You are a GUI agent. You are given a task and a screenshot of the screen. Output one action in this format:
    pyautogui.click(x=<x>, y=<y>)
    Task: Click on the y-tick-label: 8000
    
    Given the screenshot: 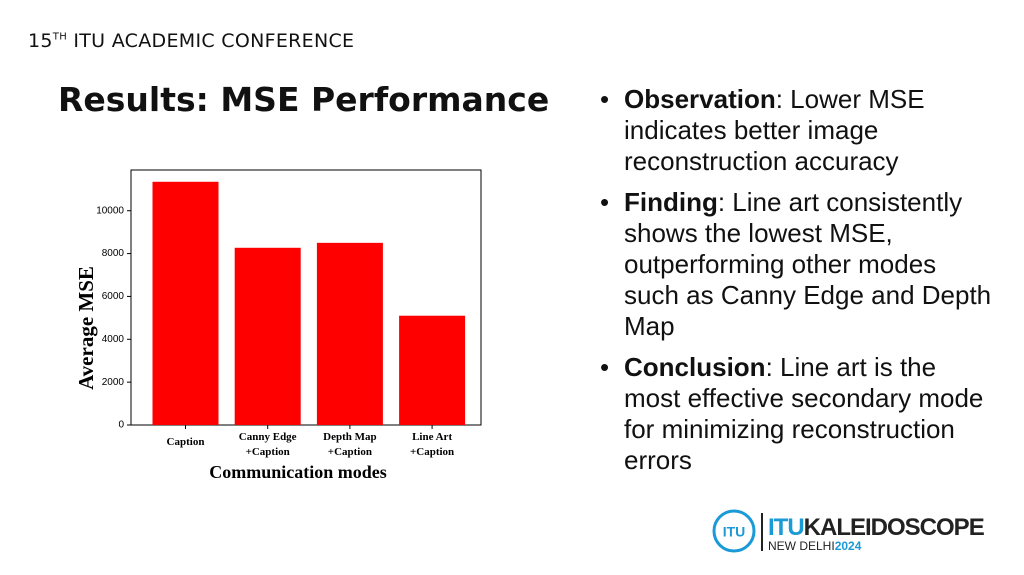 What is the action you would take?
    pyautogui.click(x=113, y=253)
    